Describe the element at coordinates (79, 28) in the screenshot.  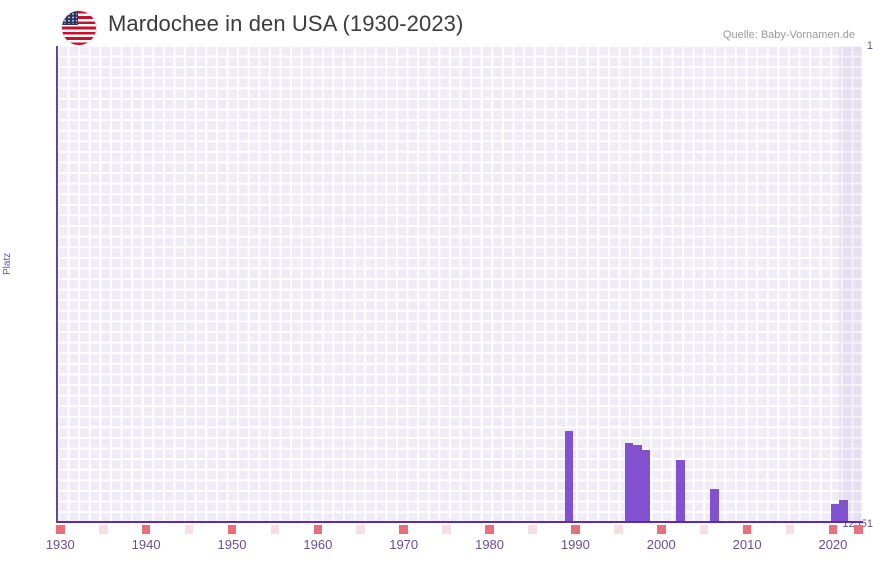
I see `us-flag-icon` at that location.